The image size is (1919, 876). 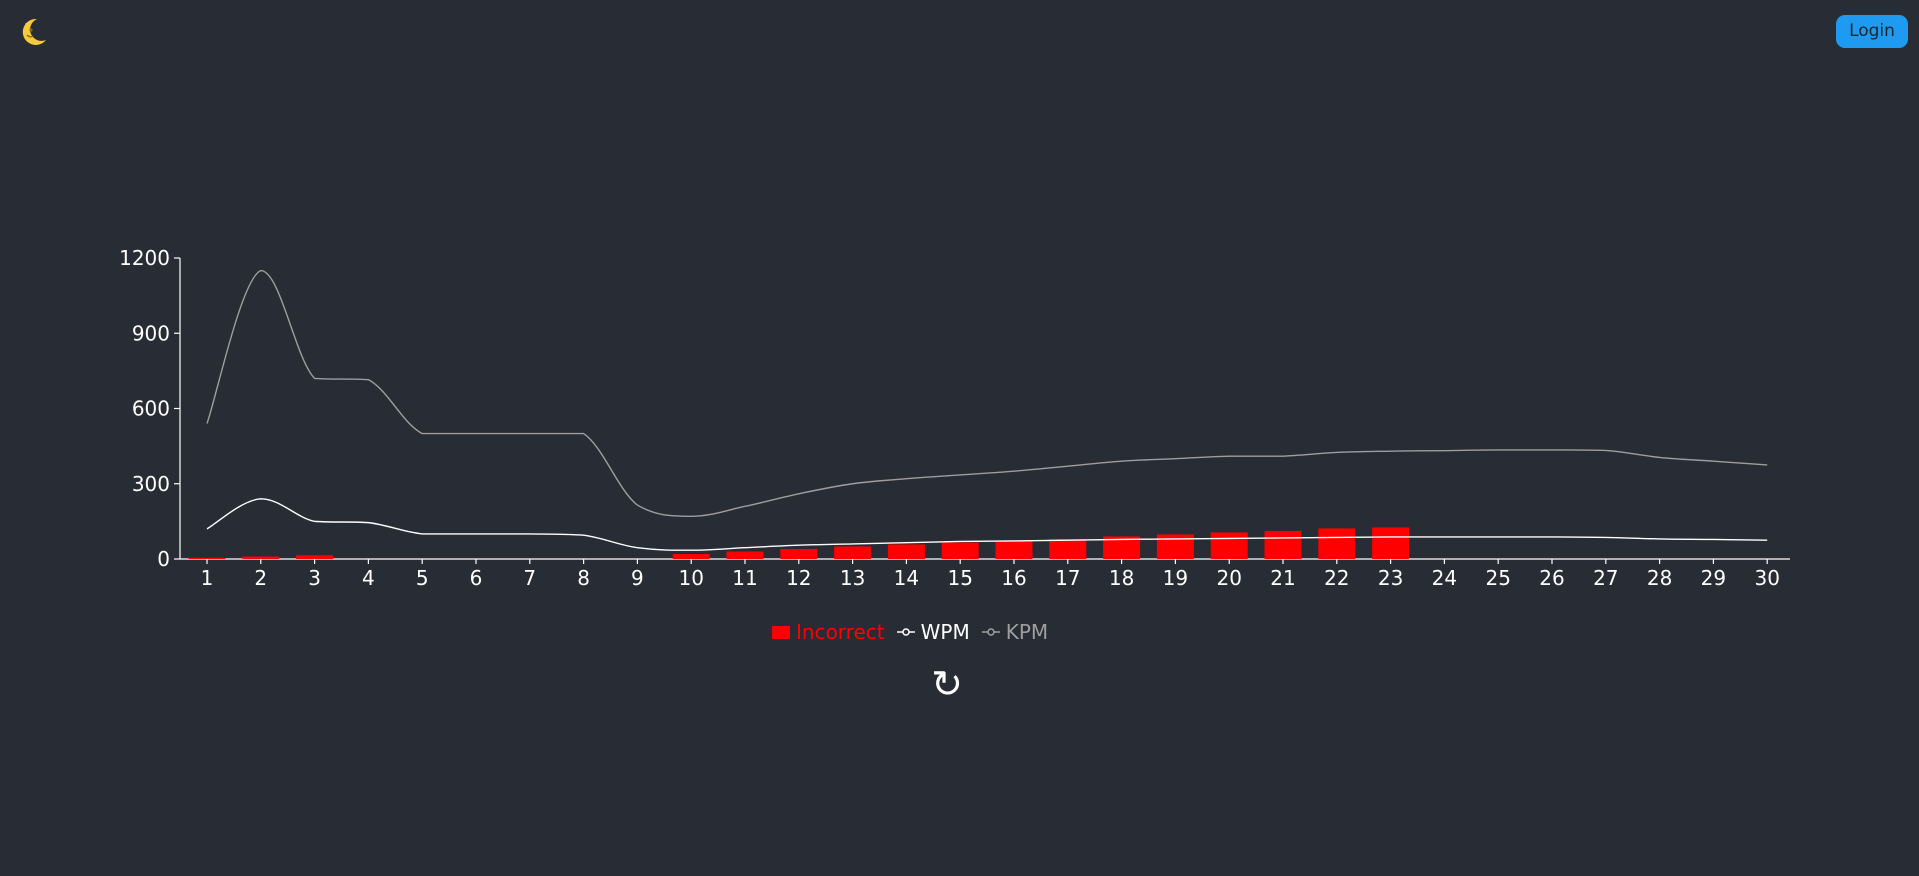 I want to click on x-tick-label: 14, so click(x=906, y=578).